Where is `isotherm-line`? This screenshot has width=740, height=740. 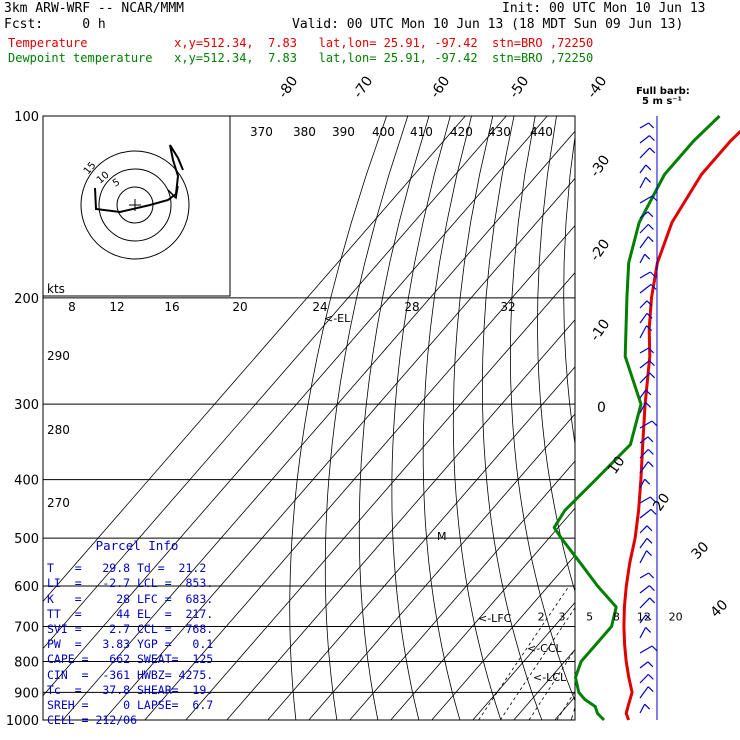
isotherm-line is located at coordinates (462, 590).